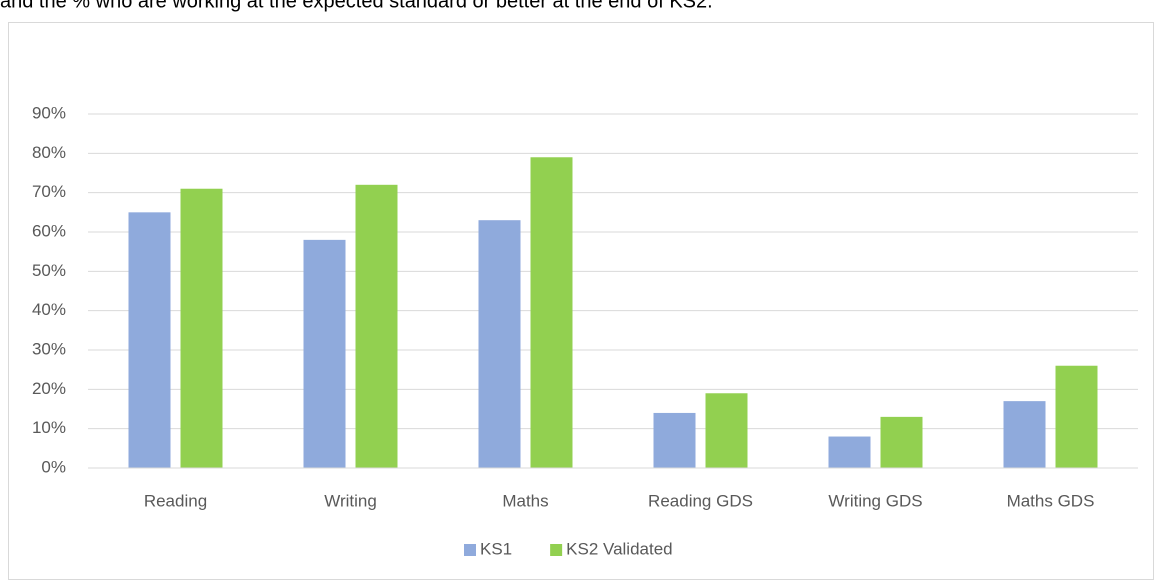 Image resolution: width=1155 pixels, height=581 pixels. What do you see at coordinates (875, 500) in the screenshot?
I see `x-tick-label: Writing GDS` at bounding box center [875, 500].